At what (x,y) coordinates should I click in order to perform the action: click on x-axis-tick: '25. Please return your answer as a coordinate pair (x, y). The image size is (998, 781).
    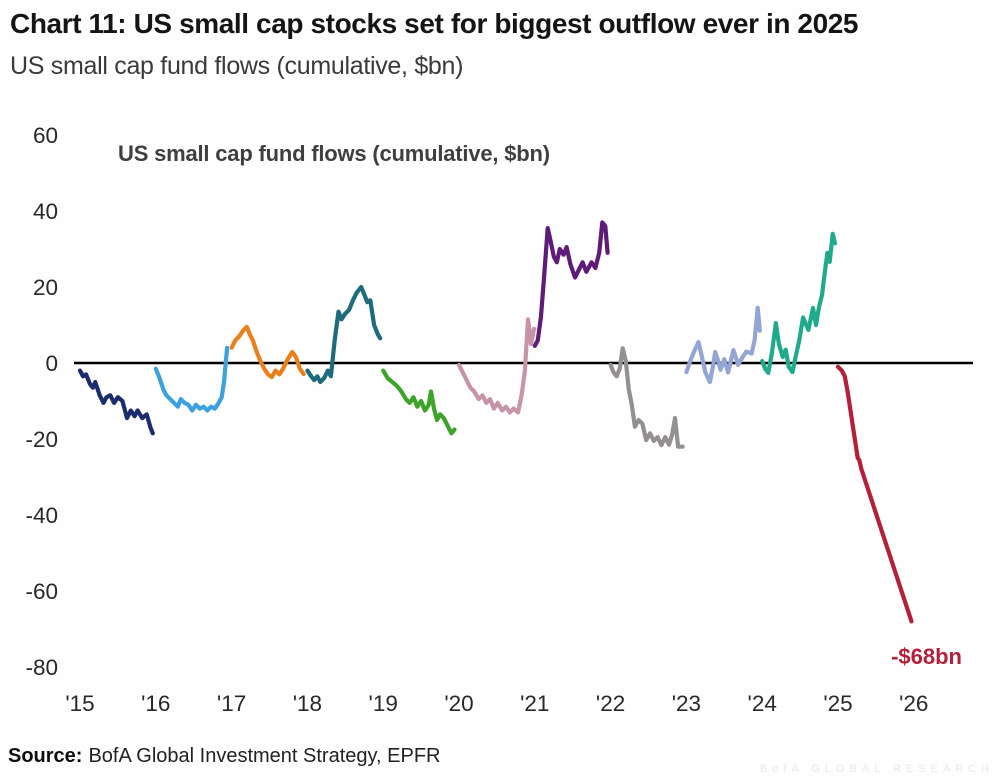
    Looking at the image, I should click on (837, 703).